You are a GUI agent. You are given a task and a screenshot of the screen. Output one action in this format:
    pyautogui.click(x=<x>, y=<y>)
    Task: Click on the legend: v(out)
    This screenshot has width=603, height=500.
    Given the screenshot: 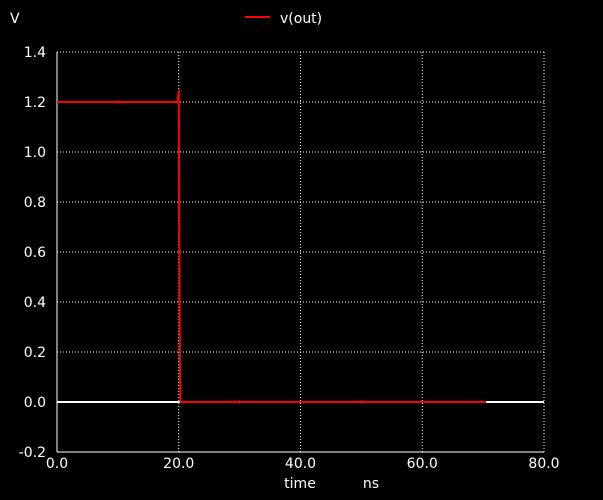 What is the action you would take?
    pyautogui.click(x=283, y=19)
    